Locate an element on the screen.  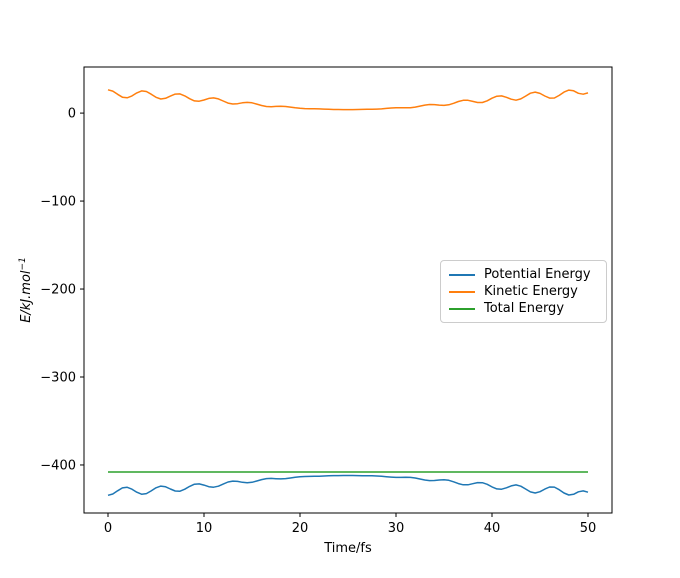
x-tick-label: 50 is located at coordinates (588, 528).